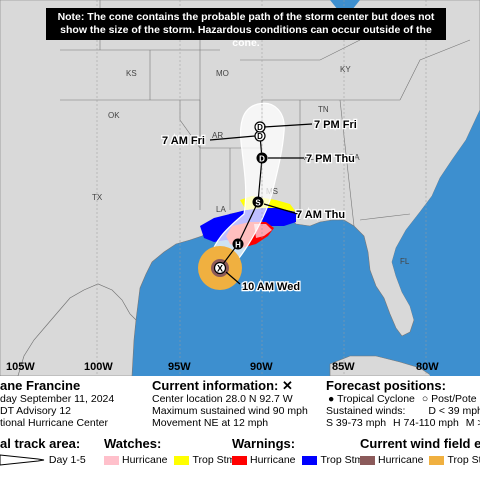  What do you see at coordinates (331, 399) in the screenshot?
I see `filled-circle-icon: ●` at bounding box center [331, 399].